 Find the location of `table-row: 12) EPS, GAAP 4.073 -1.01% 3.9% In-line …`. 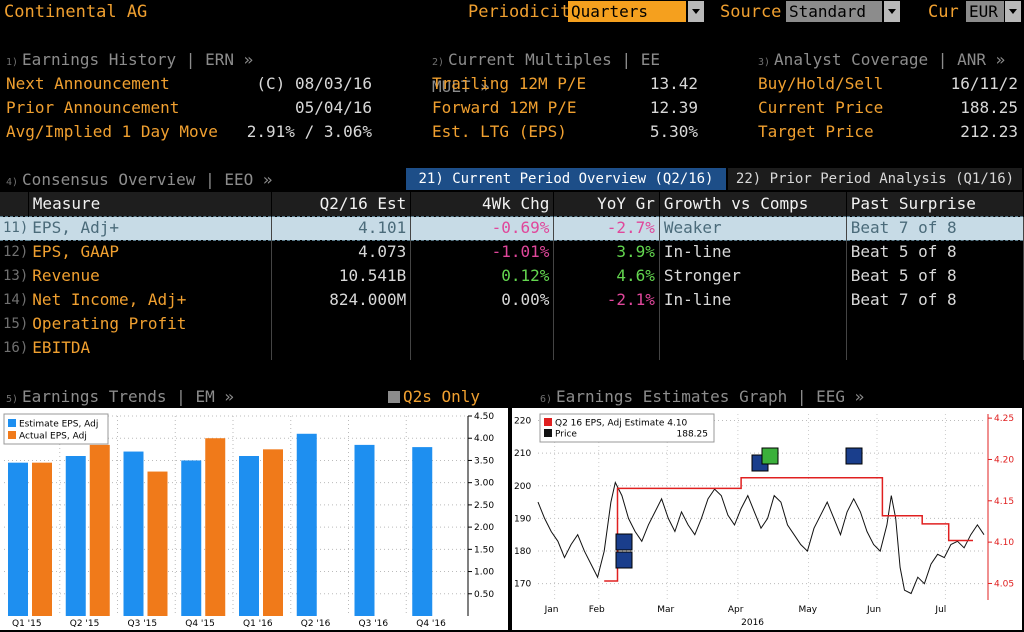

table-row: 12) EPS, GAAP 4.073 -1.01% 3.9% In-line … is located at coordinates (512, 252).